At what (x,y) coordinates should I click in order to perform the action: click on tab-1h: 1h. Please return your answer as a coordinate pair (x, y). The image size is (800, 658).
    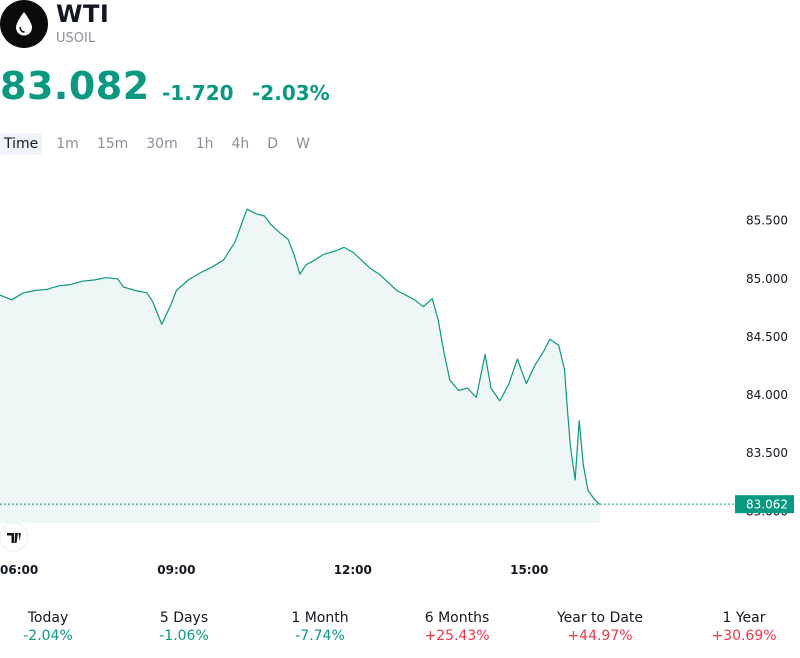
    Looking at the image, I should click on (204, 144).